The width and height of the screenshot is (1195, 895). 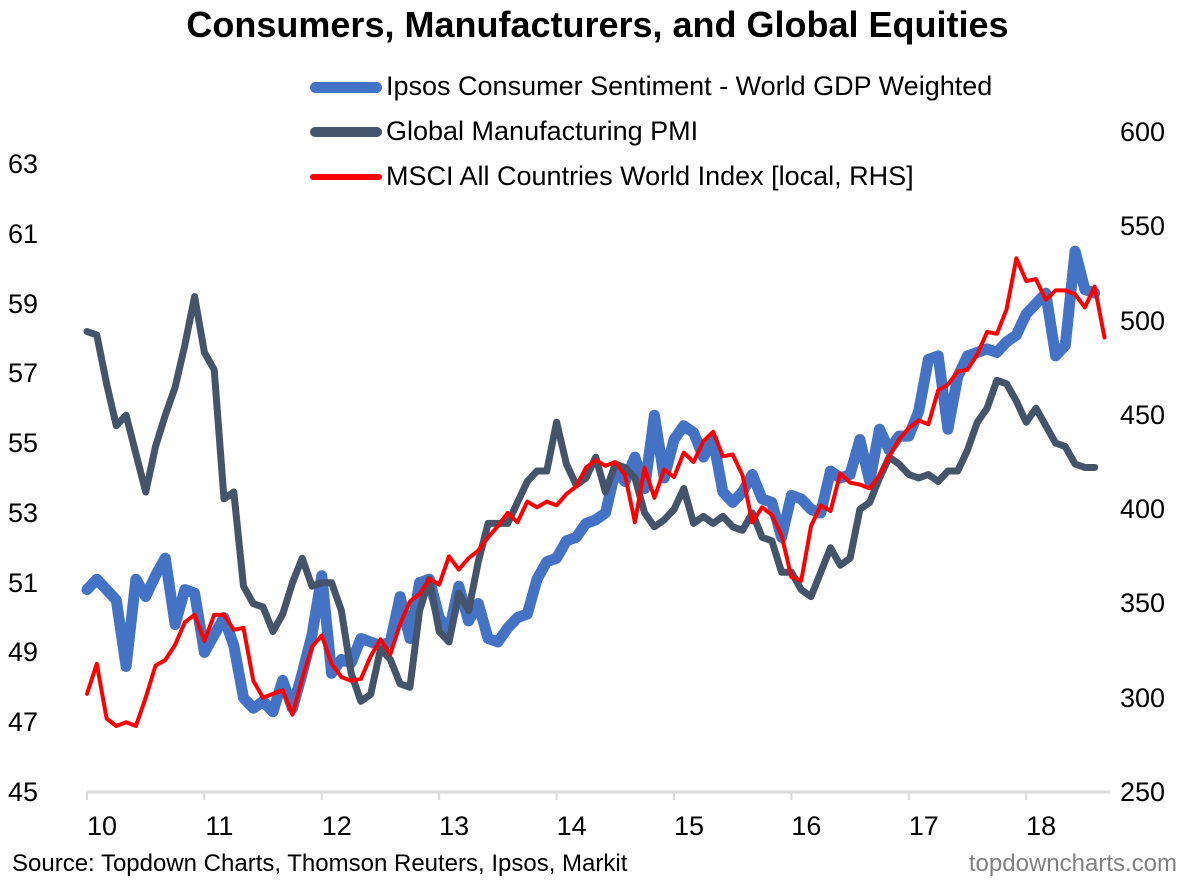 What do you see at coordinates (23, 652) in the screenshot?
I see `y-left-tick-label: 49` at bounding box center [23, 652].